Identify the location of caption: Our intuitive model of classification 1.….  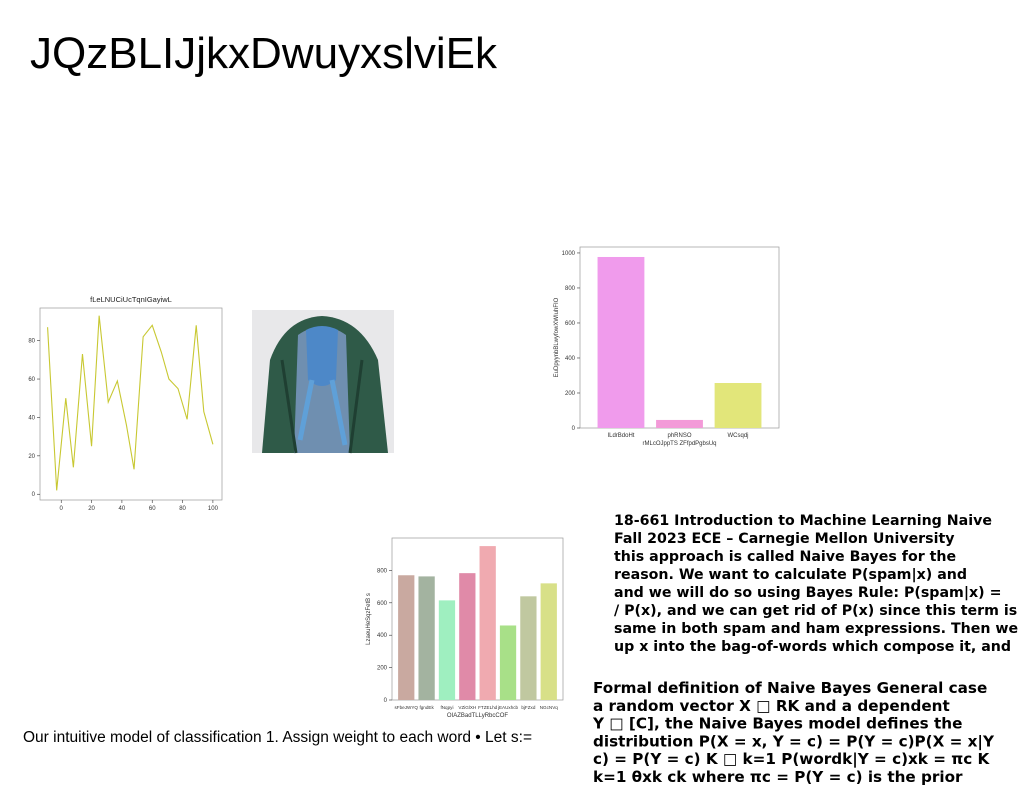
(277, 737).